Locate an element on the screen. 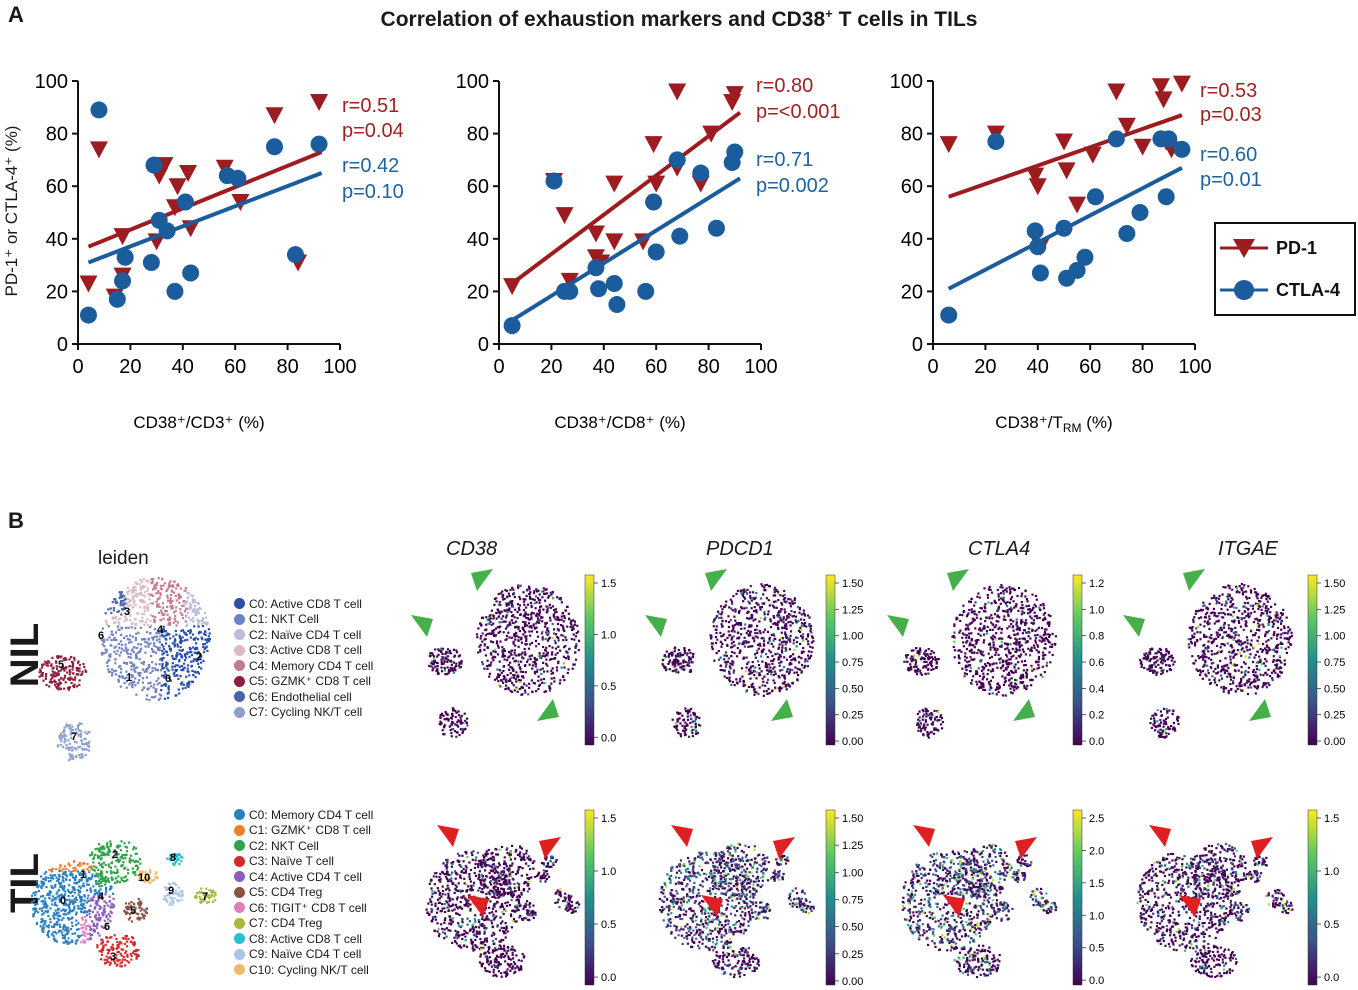 This screenshot has width=1358, height=990. til-leiden-c7-cluster is located at coordinates (205, 895).